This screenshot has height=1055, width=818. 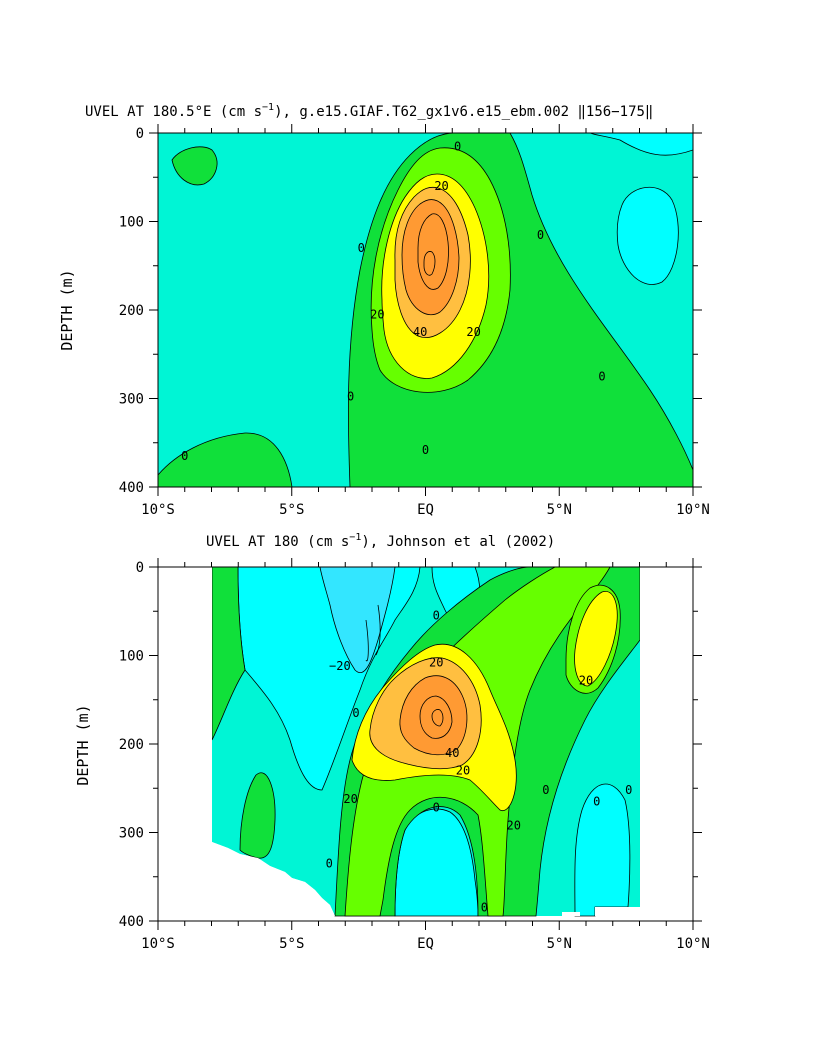 I want to click on bottom-y-tick-label: 400, so click(x=131, y=922).